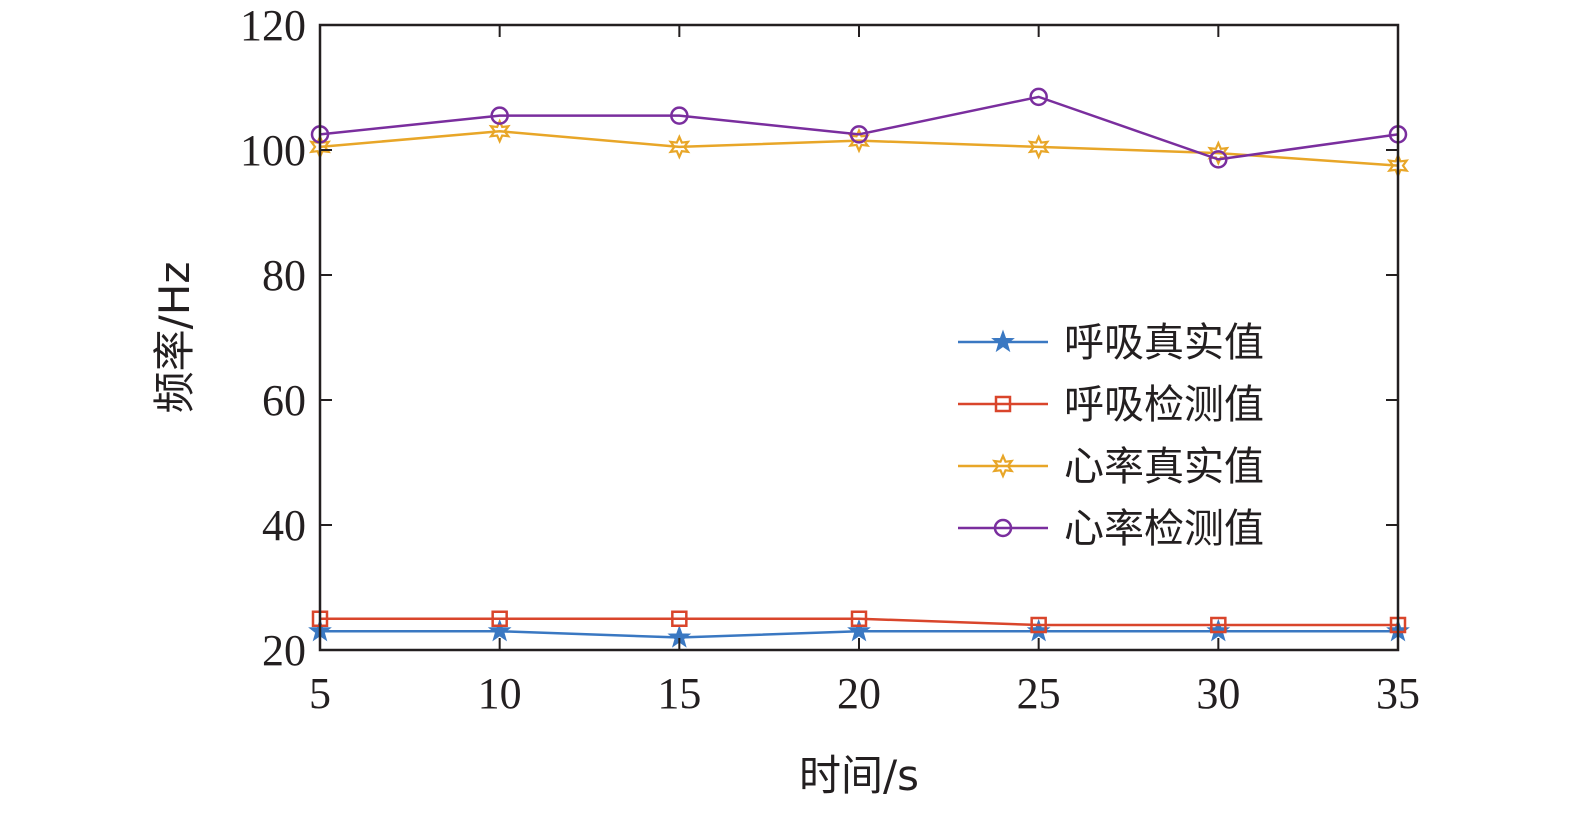 The image size is (1575, 813). I want to click on data-point-s3-p5, so click(1218, 159).